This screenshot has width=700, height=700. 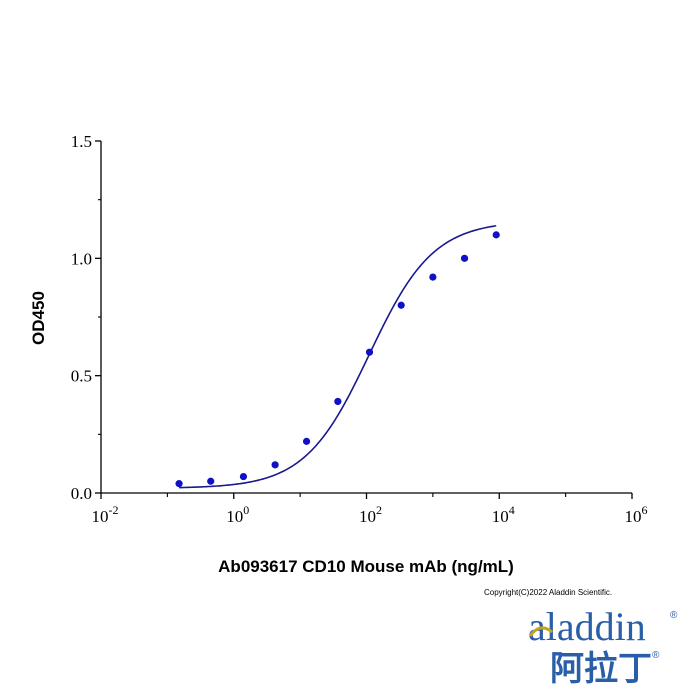 I want to click on logo-registered-mark: ®, so click(x=674, y=615).